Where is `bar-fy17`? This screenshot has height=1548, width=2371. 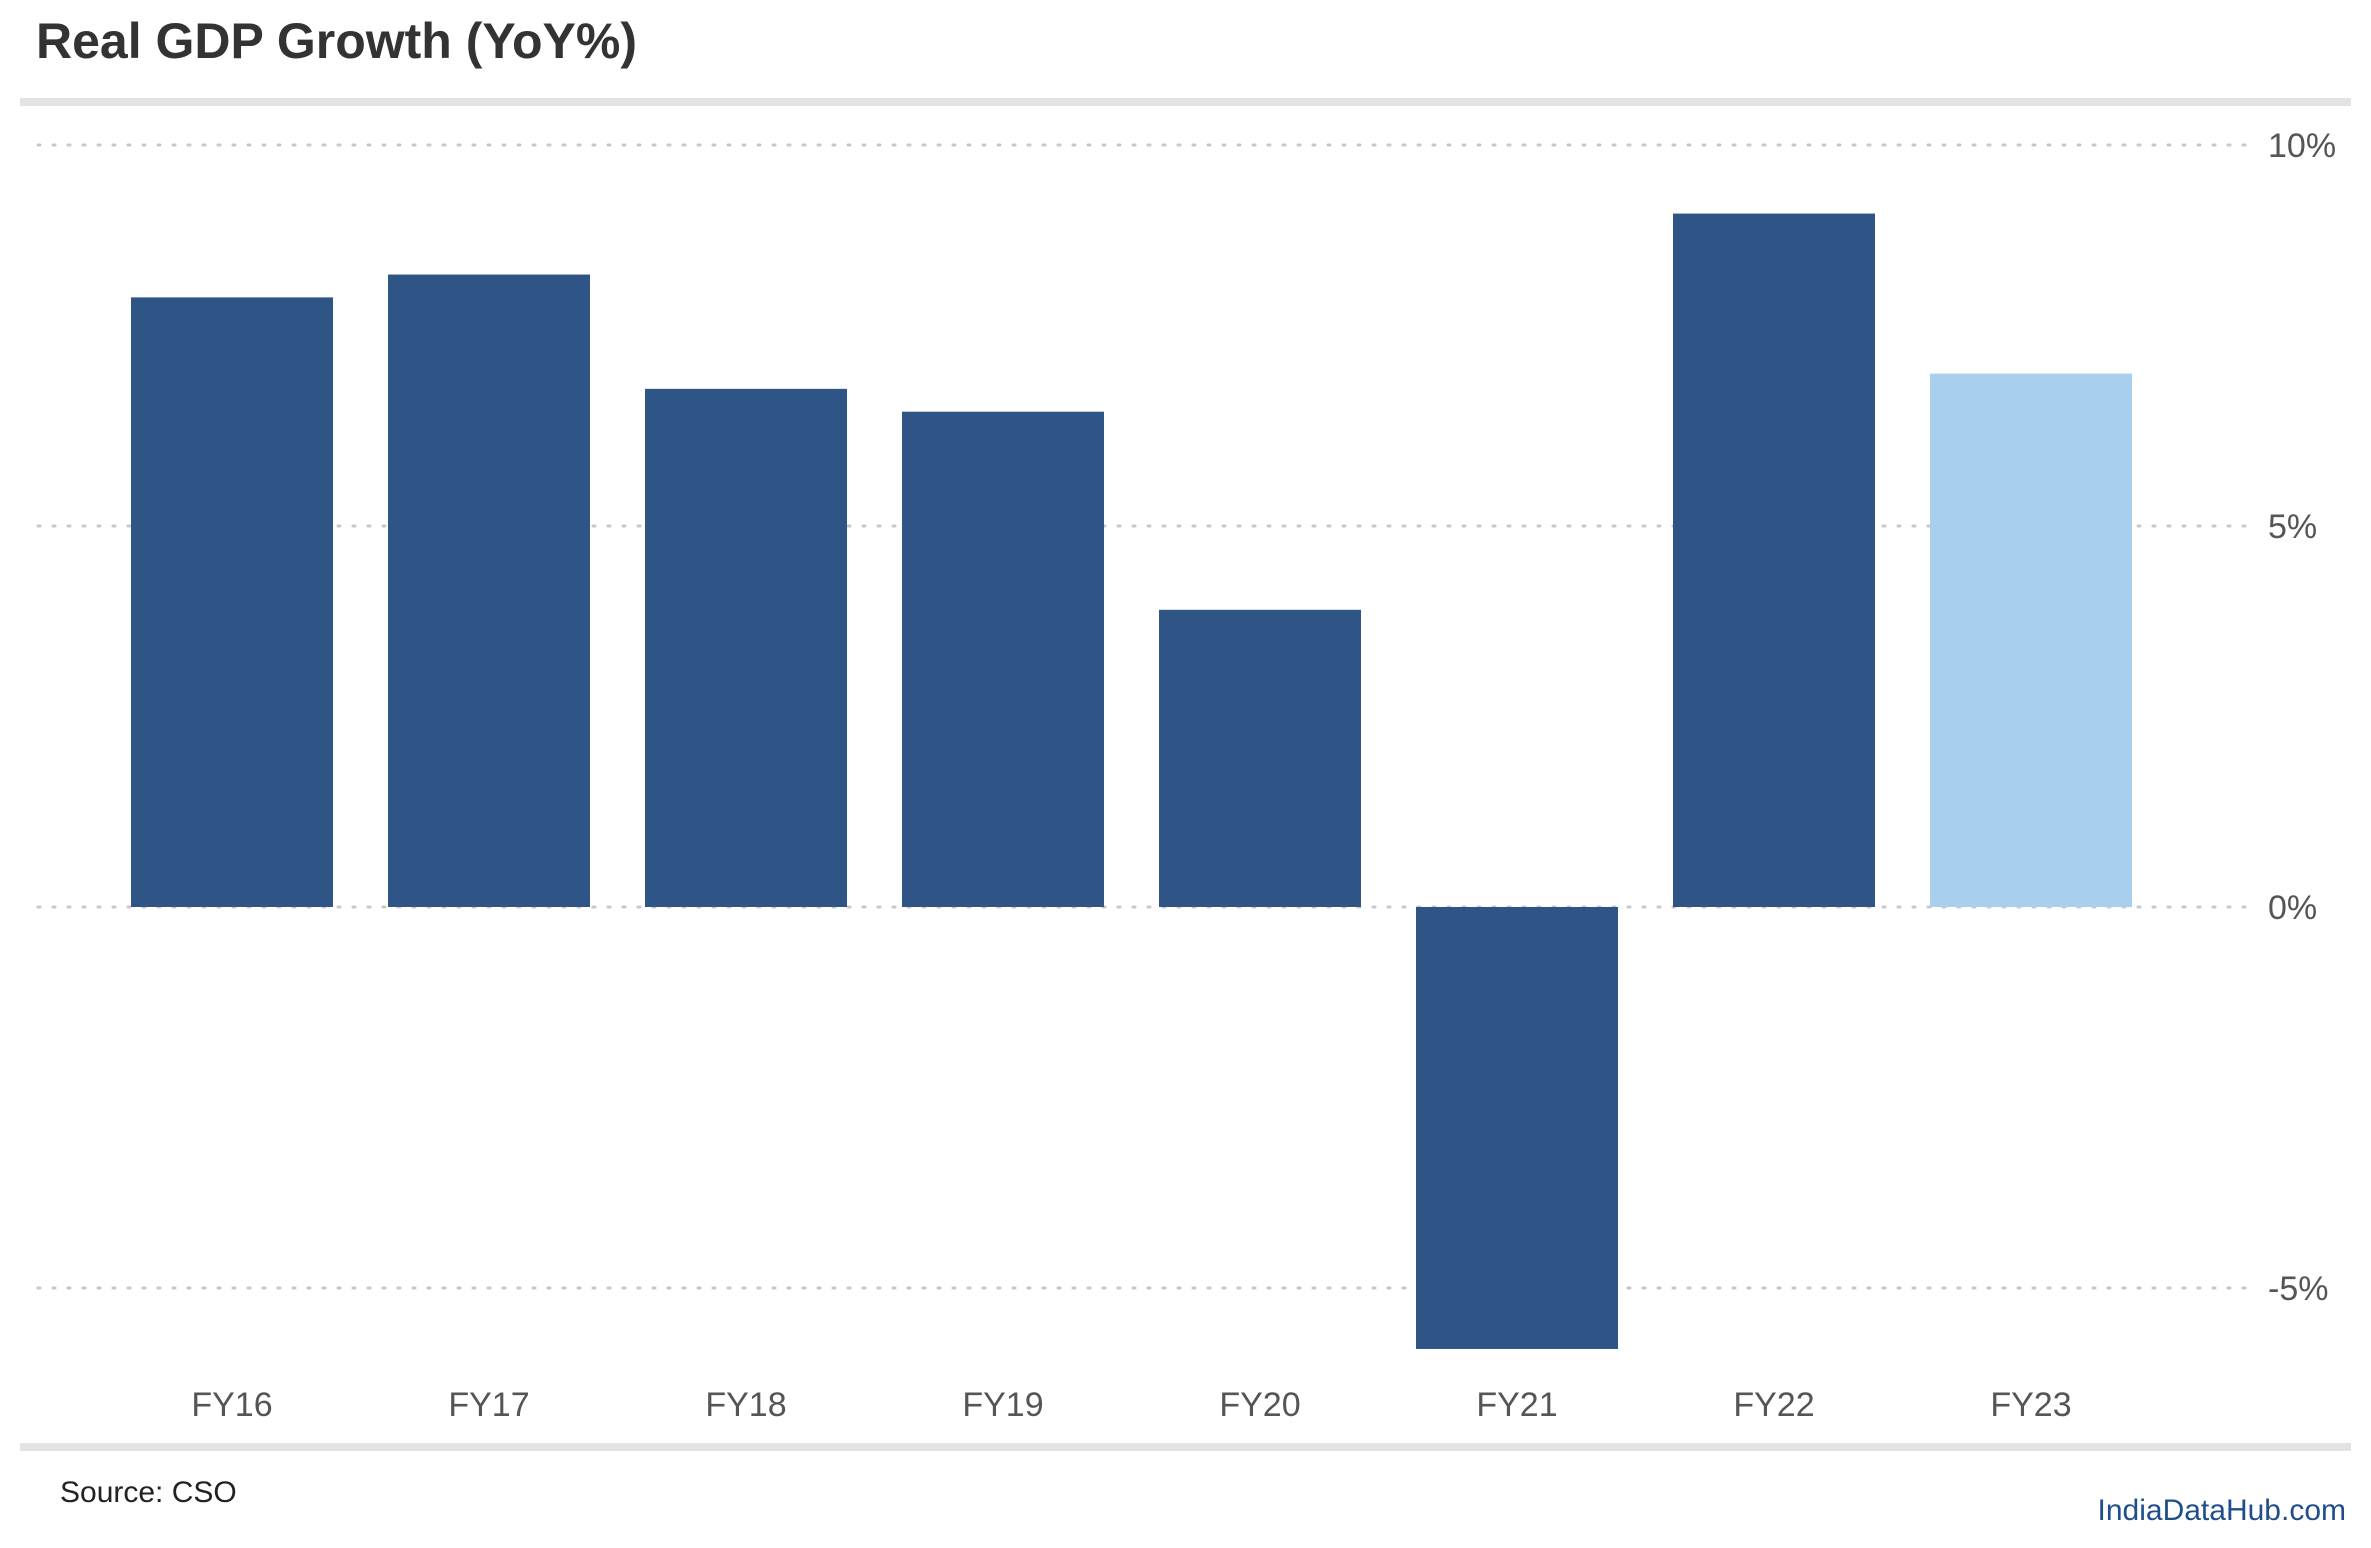 bar-fy17 is located at coordinates (489, 590).